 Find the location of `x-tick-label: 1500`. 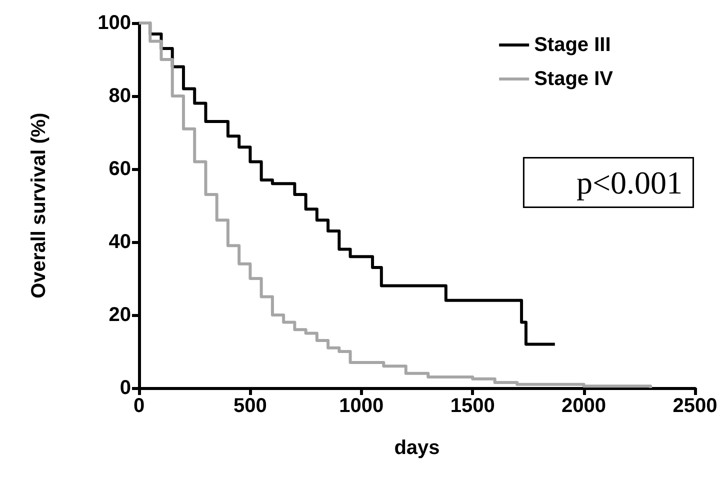

x-tick-label: 1500 is located at coordinates (472, 406).